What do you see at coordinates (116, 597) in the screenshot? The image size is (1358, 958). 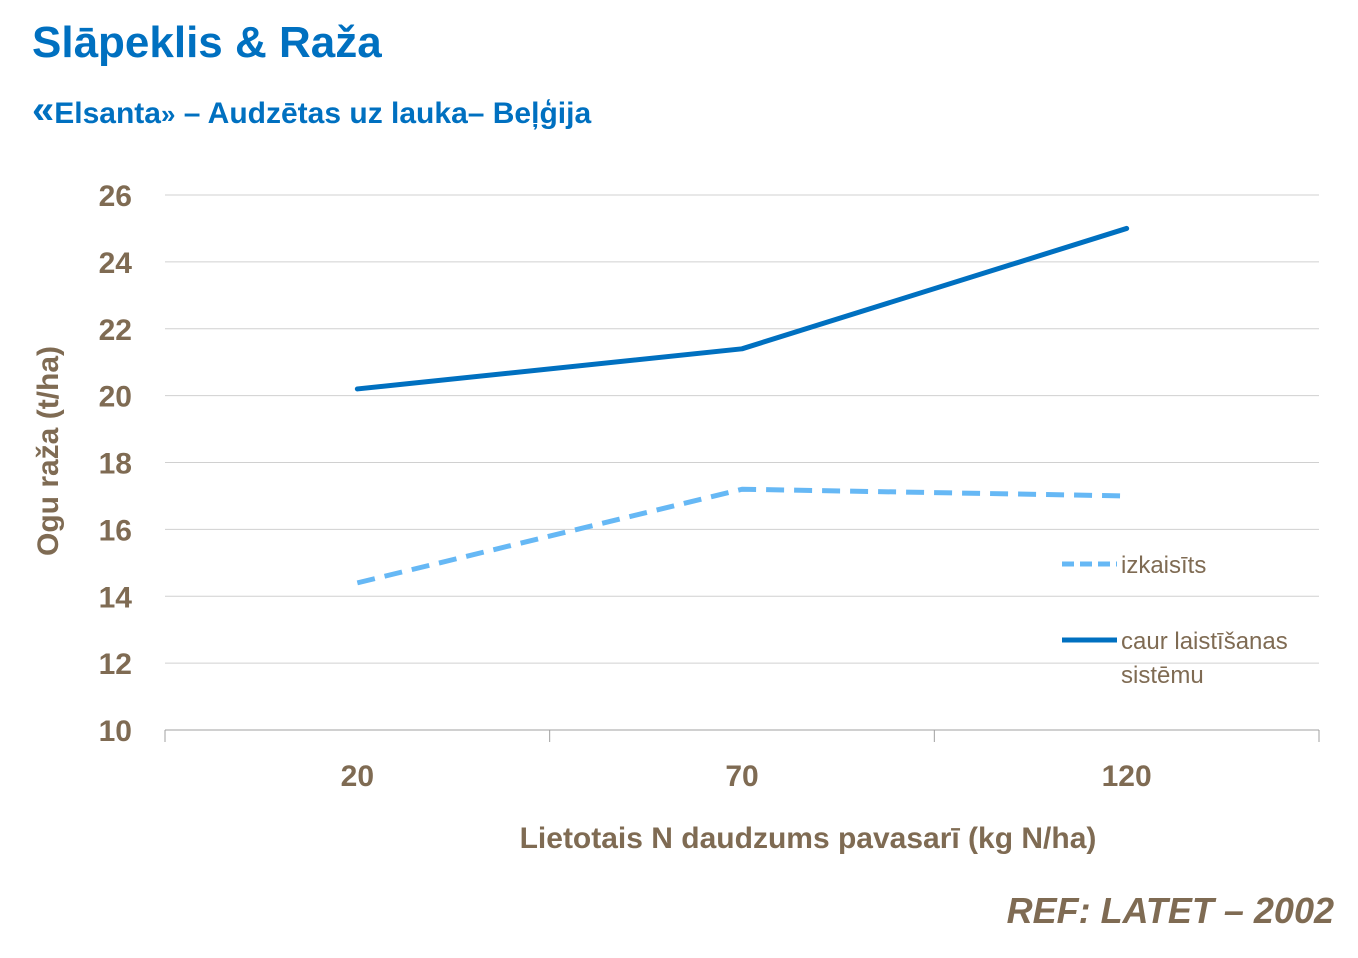 I see `y-tick-label: 14` at bounding box center [116, 597].